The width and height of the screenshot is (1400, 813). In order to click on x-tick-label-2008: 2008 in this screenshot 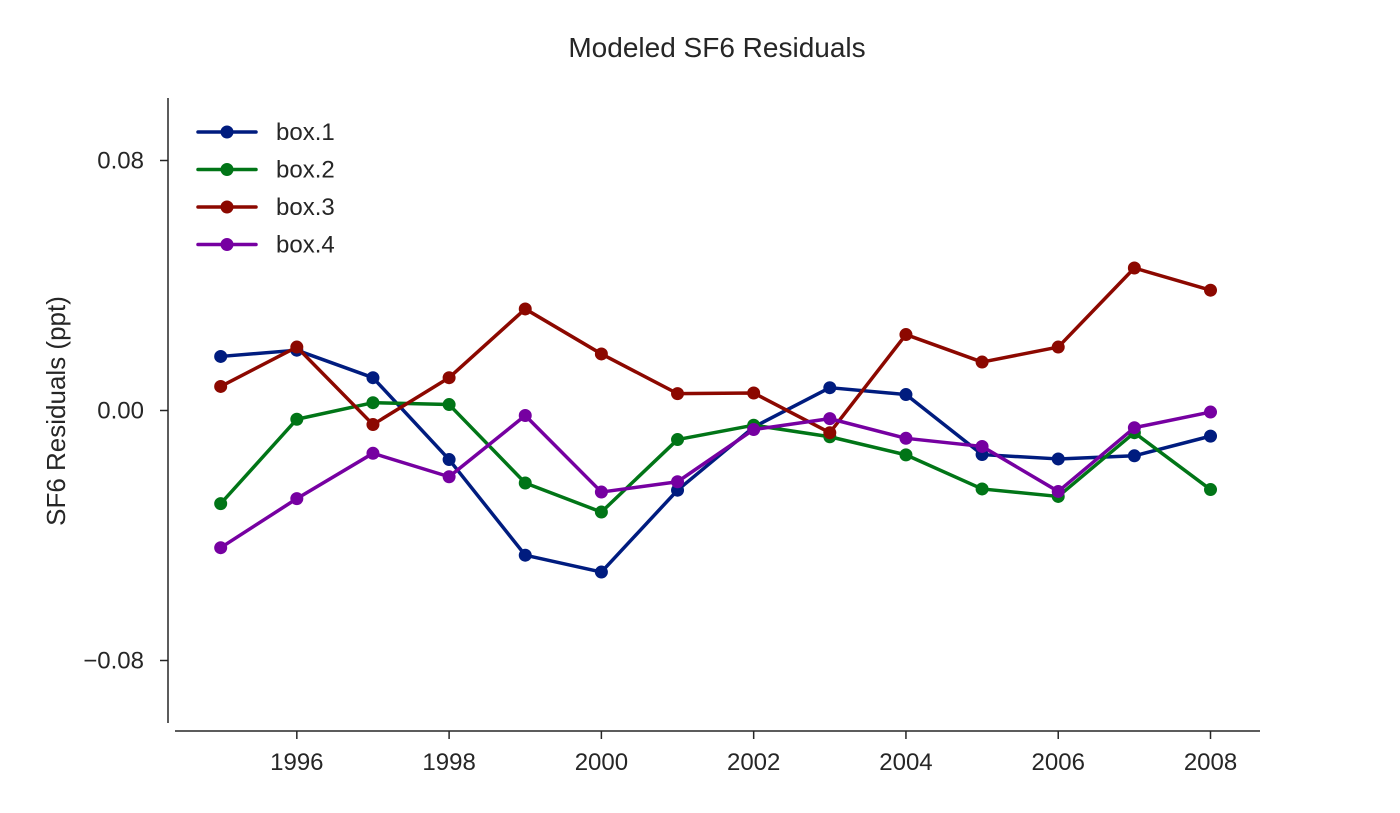, I will do `click(1210, 762)`.